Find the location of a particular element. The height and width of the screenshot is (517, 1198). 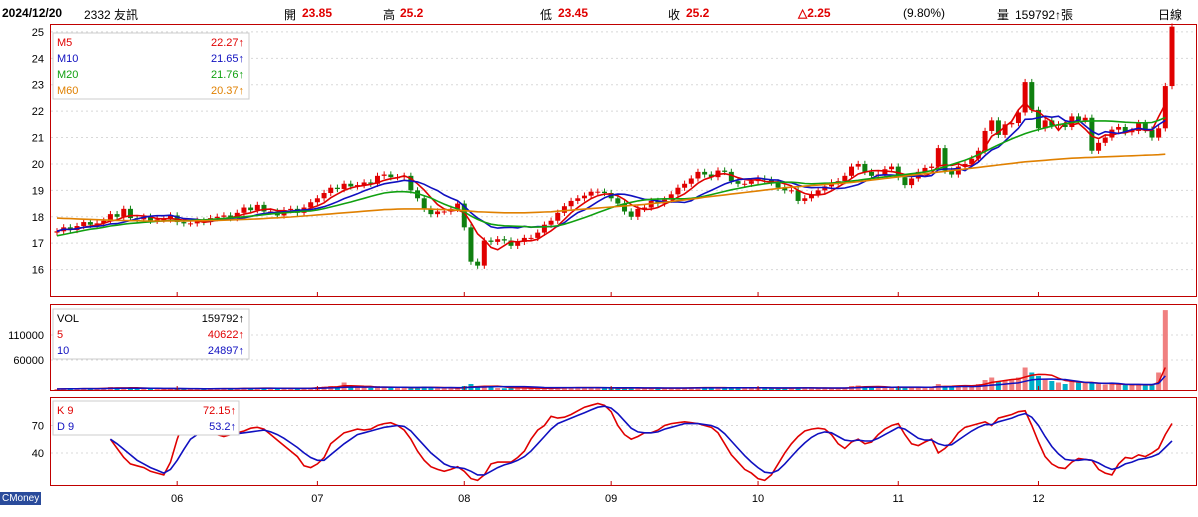

stock-code-name: 2332 友訊 is located at coordinates (111, 15).